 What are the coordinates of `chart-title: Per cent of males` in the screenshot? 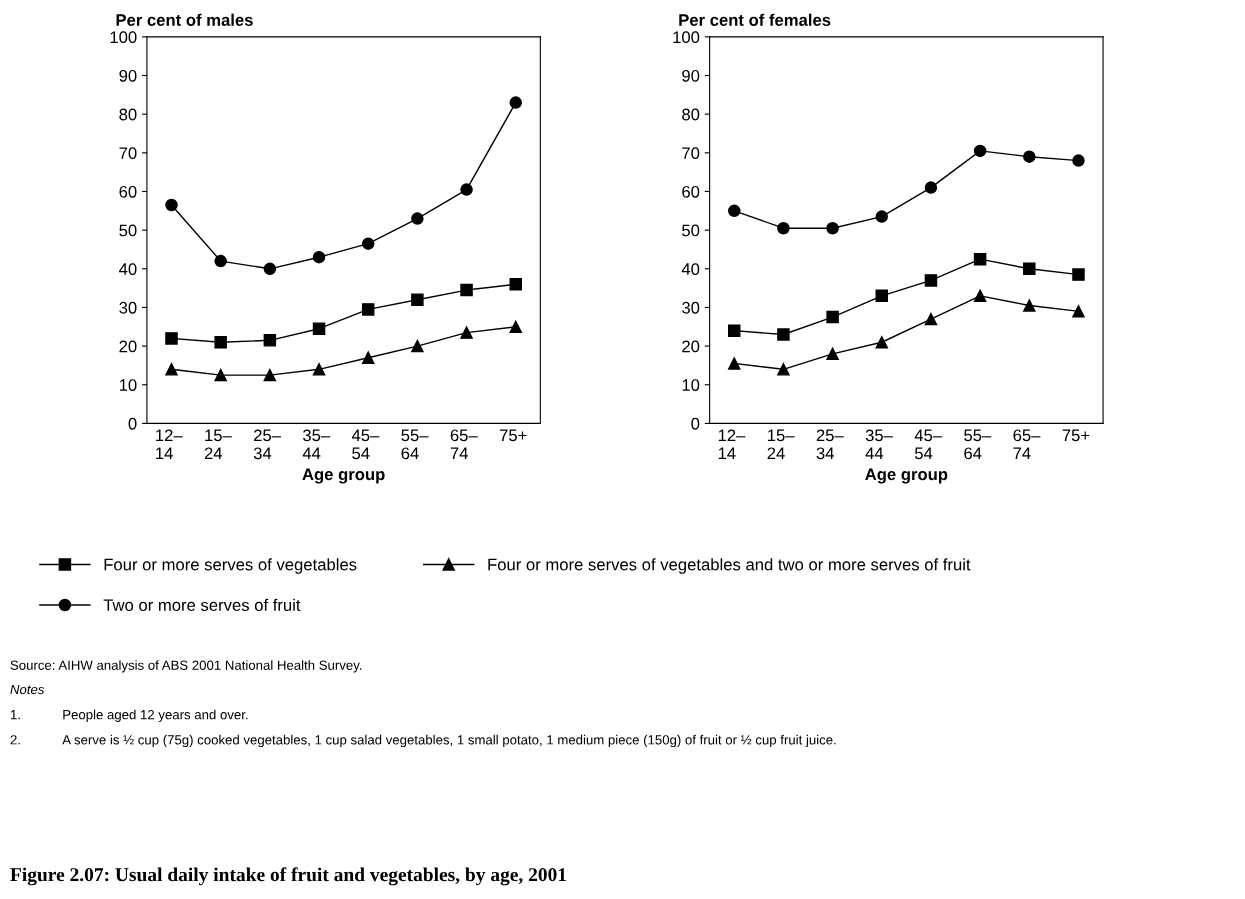 It's located at (184, 19).